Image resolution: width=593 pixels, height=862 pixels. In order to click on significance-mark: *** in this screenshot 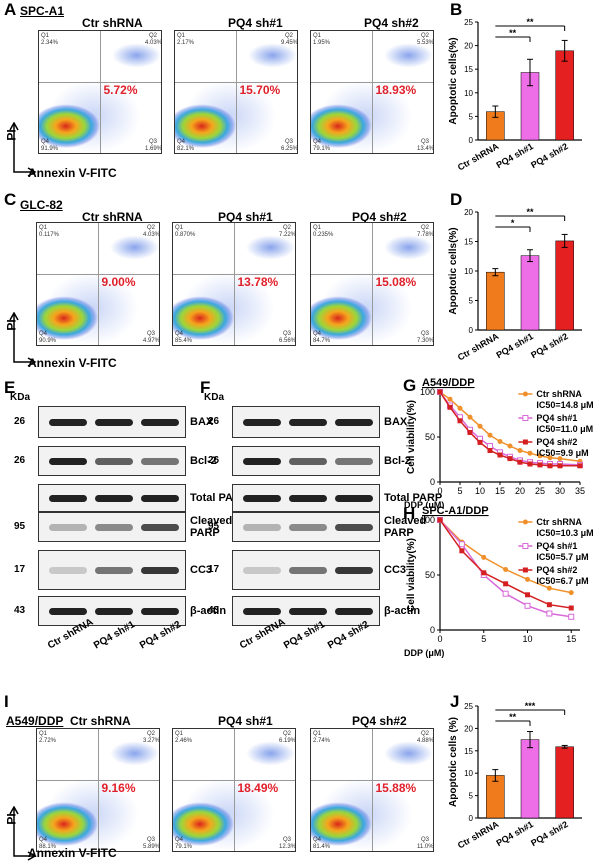, I will do `click(530, 706)`.